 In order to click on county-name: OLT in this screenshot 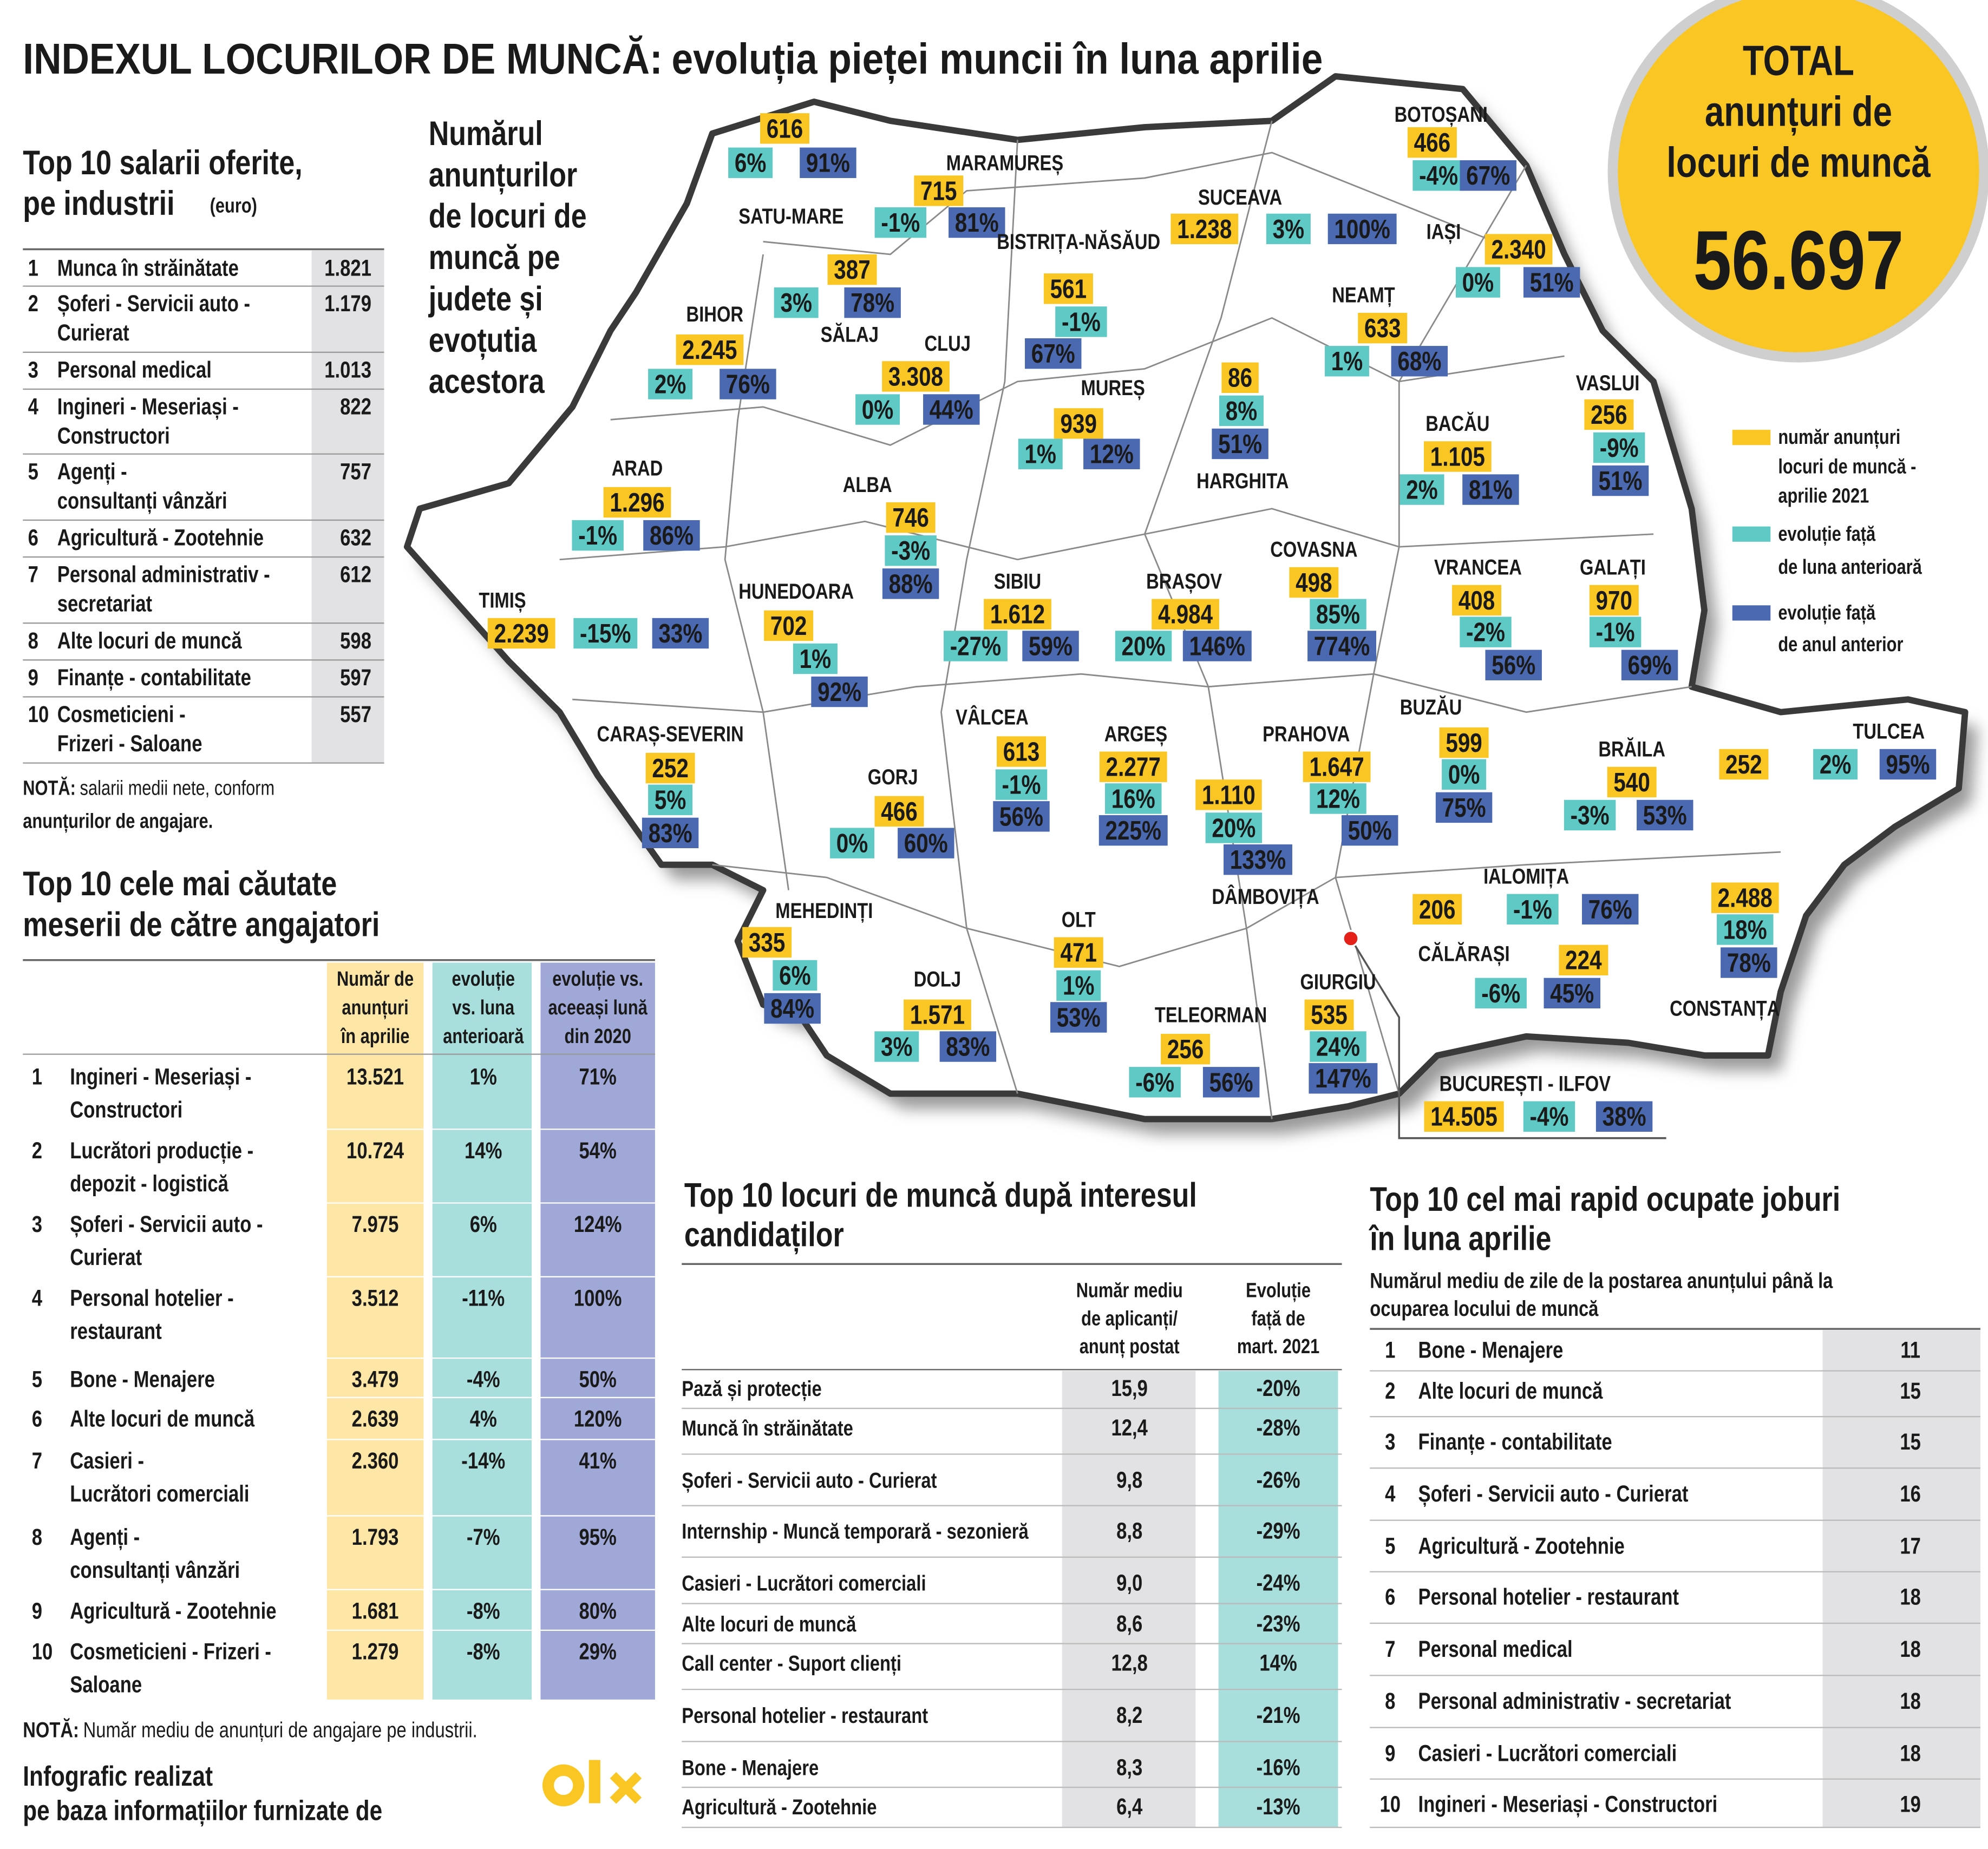, I will do `click(1079, 919)`.